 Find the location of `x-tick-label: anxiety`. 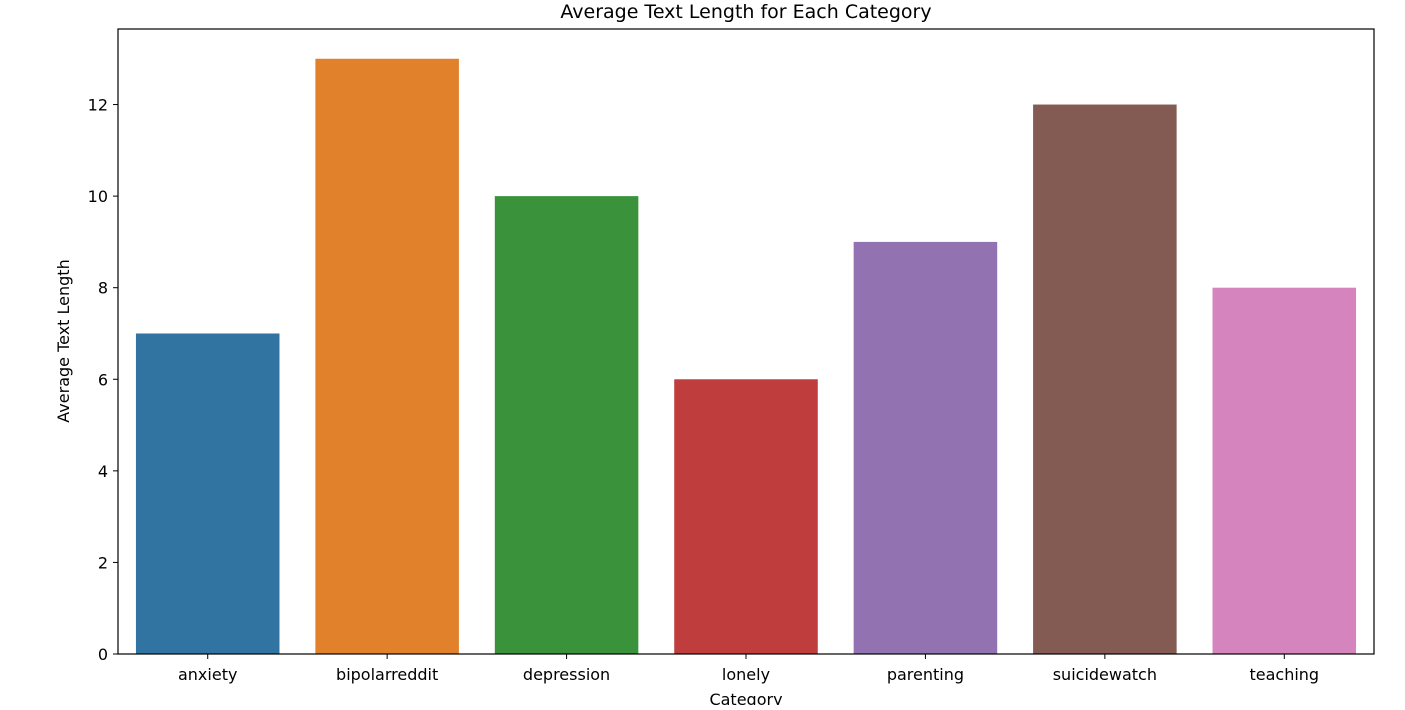

x-tick-label: anxiety is located at coordinates (207, 674).